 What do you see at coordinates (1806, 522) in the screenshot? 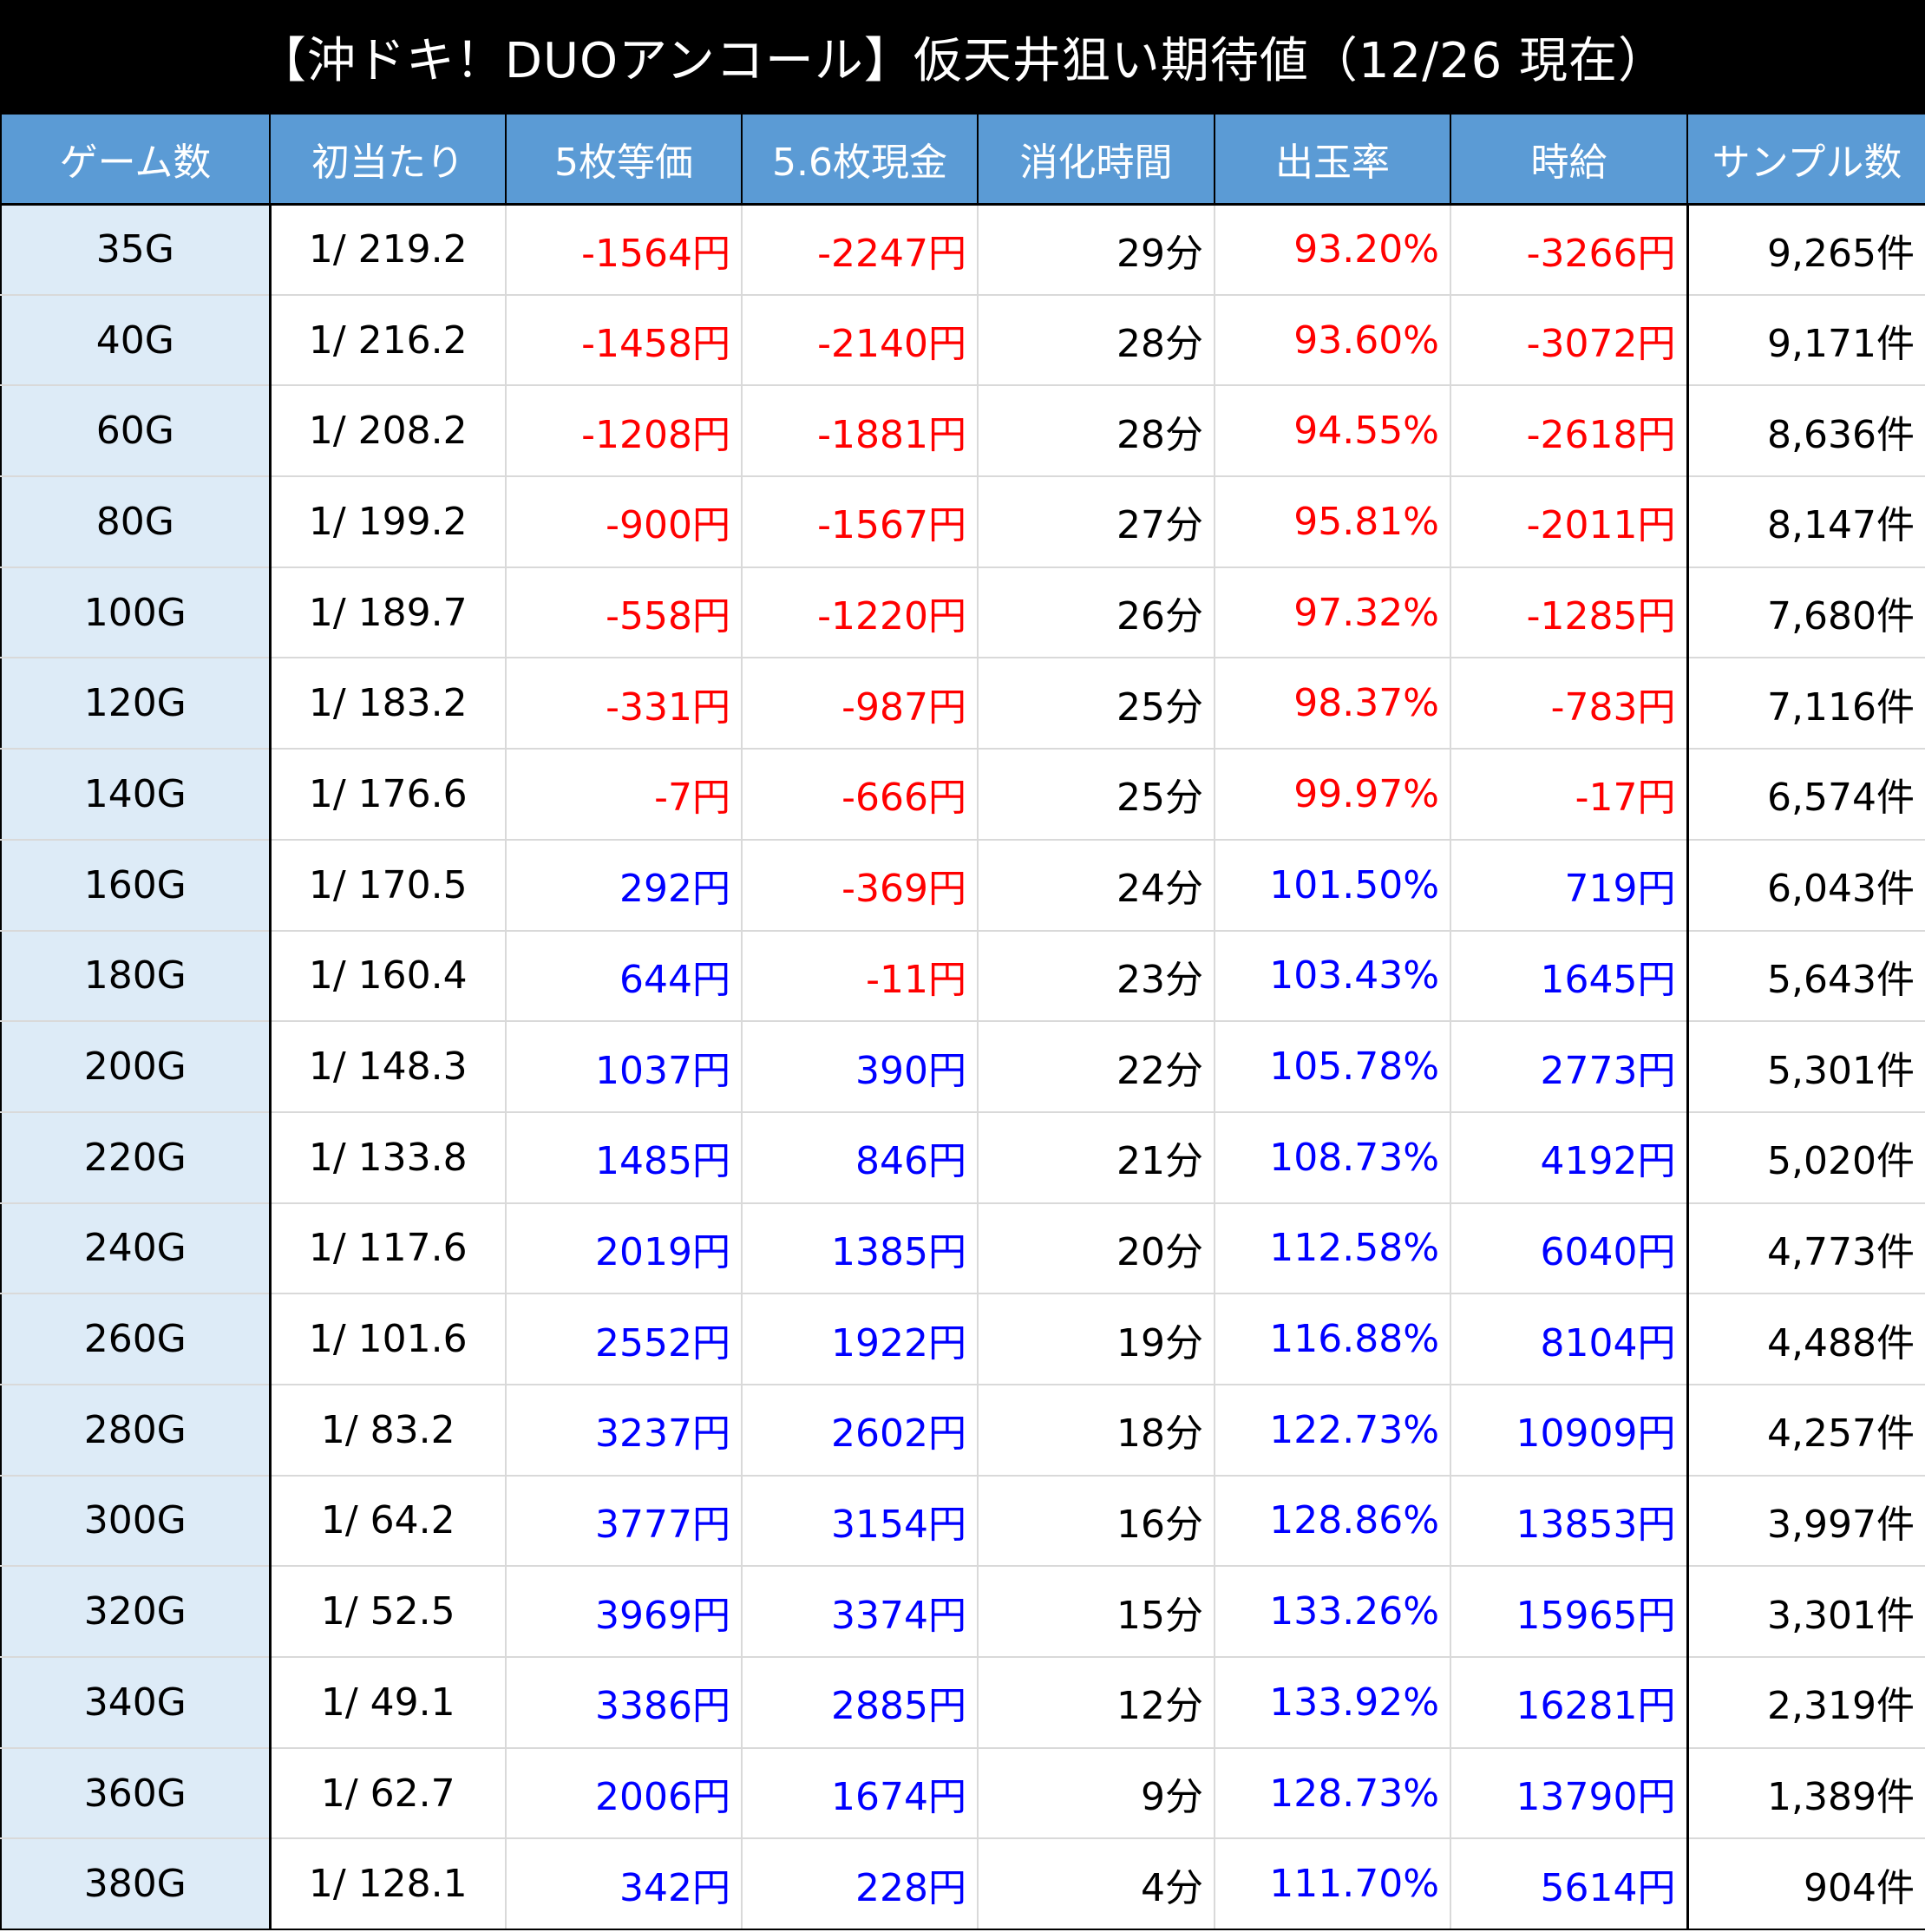
I see `cell-sample-count: 8,147件` at bounding box center [1806, 522].